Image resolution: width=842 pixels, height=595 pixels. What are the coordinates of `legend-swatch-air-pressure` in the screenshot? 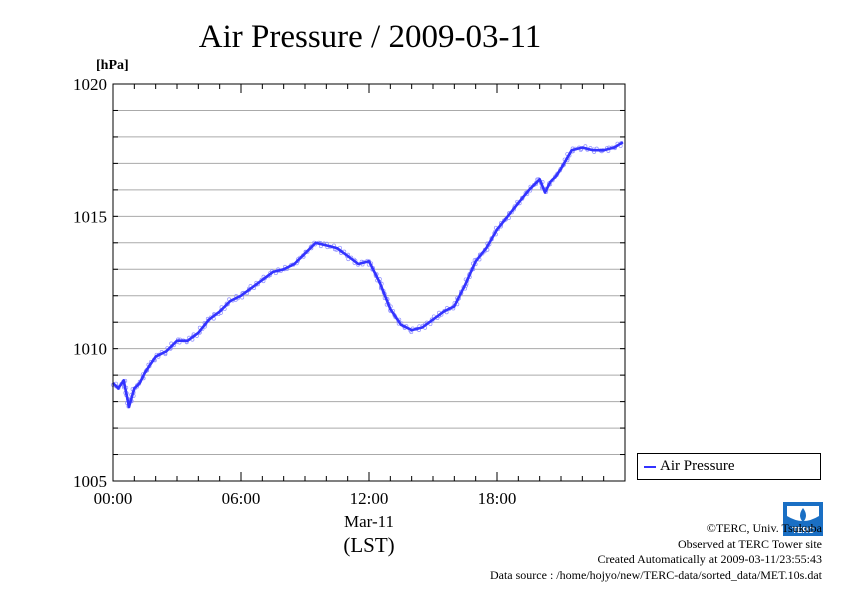 It's located at (650, 467).